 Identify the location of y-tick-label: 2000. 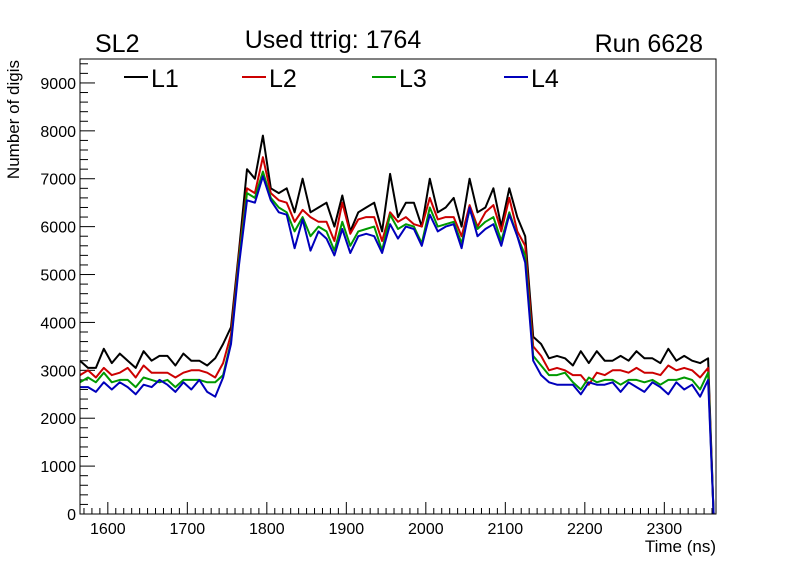
(58, 419).